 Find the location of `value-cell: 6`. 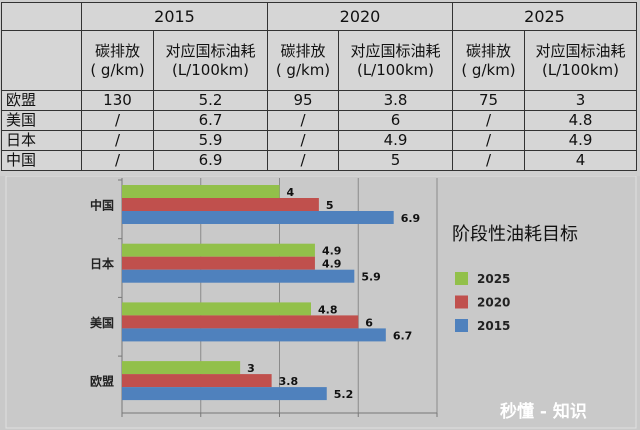

value-cell: 6 is located at coordinates (395, 120).